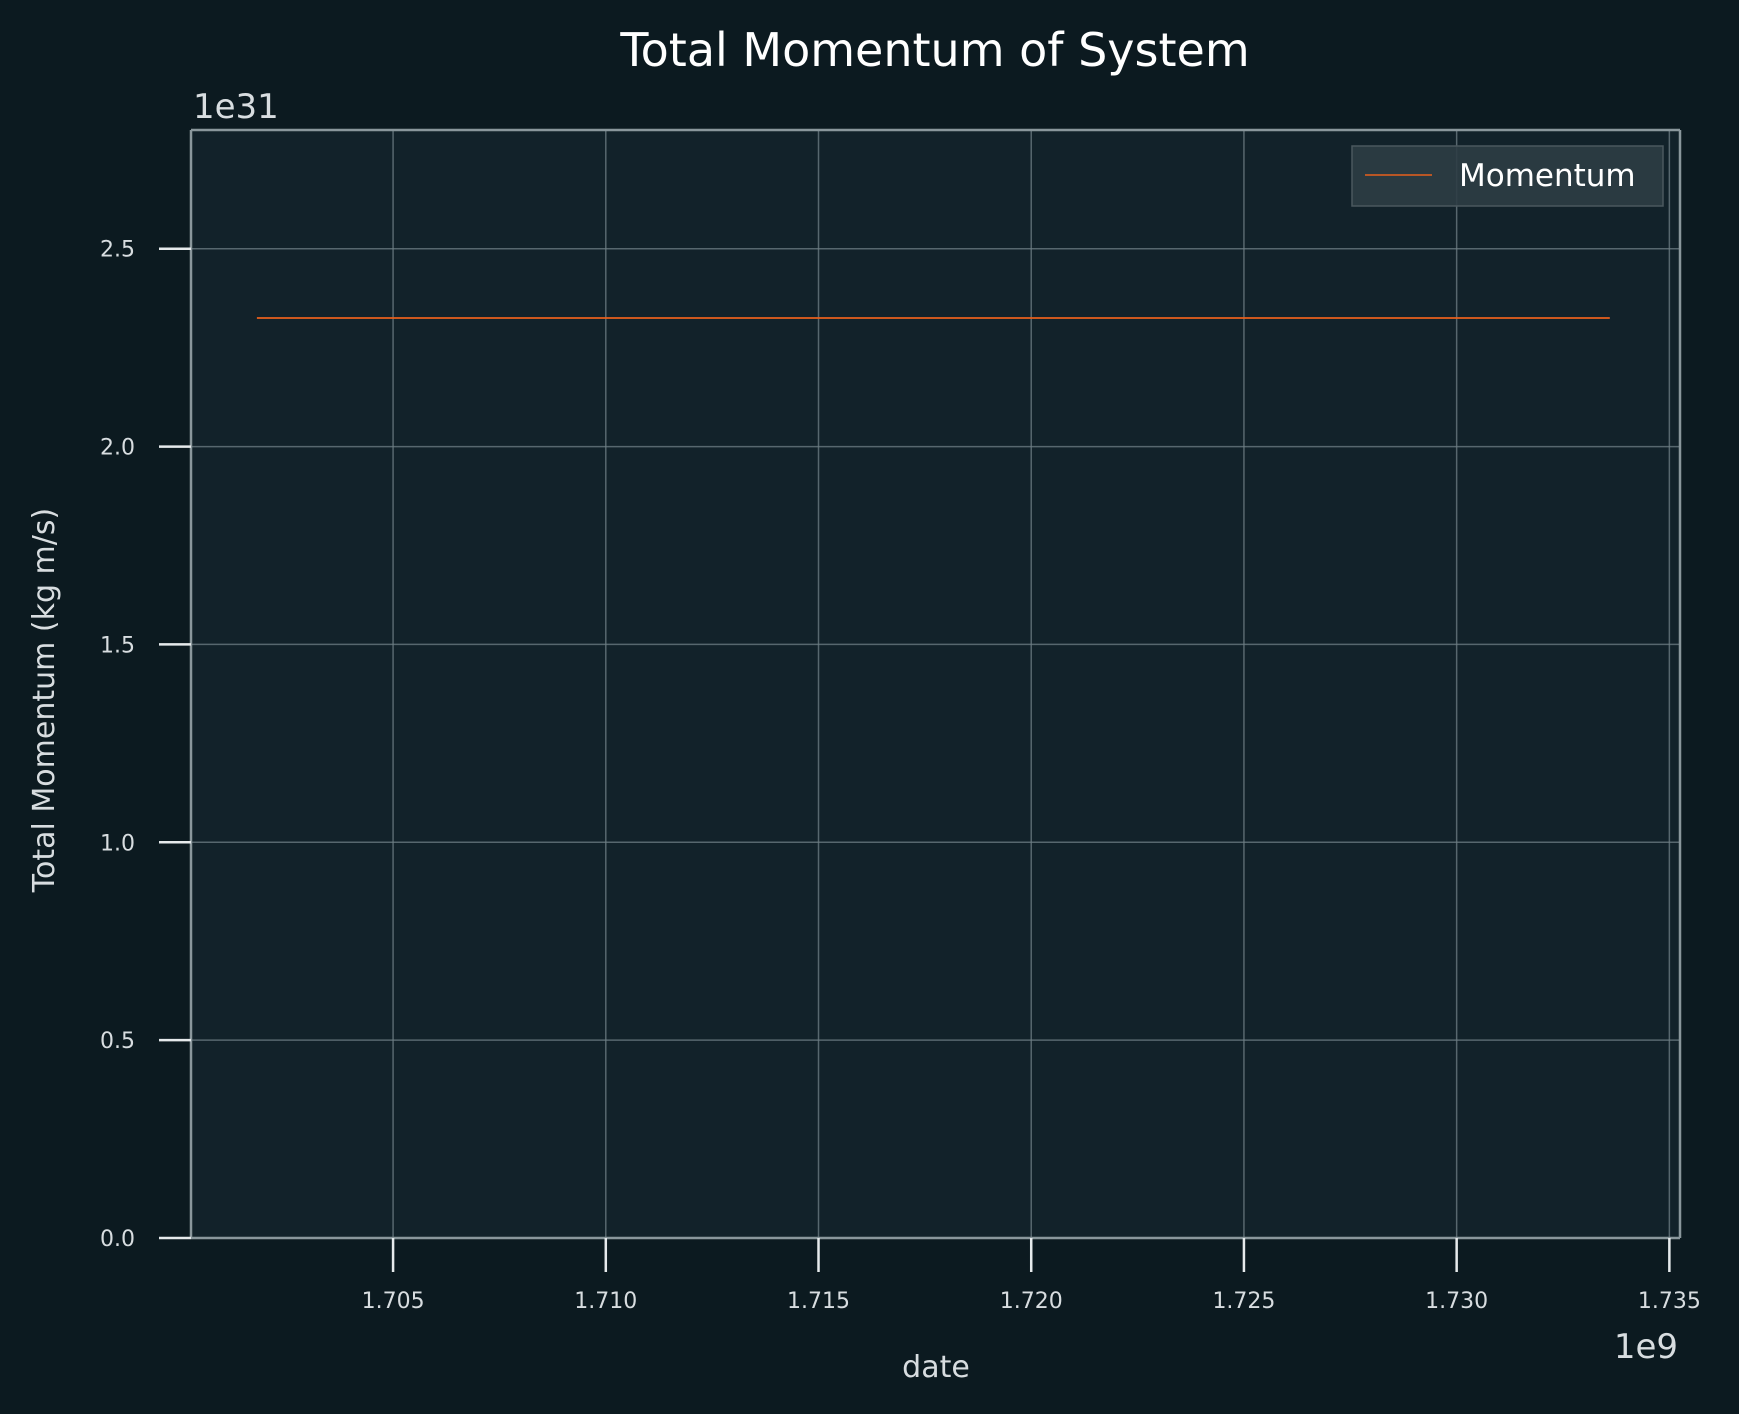 Image resolution: width=1739 pixels, height=1414 pixels. What do you see at coordinates (1646, 1347) in the screenshot?
I see `x-axis-offset-label: 1e9` at bounding box center [1646, 1347].